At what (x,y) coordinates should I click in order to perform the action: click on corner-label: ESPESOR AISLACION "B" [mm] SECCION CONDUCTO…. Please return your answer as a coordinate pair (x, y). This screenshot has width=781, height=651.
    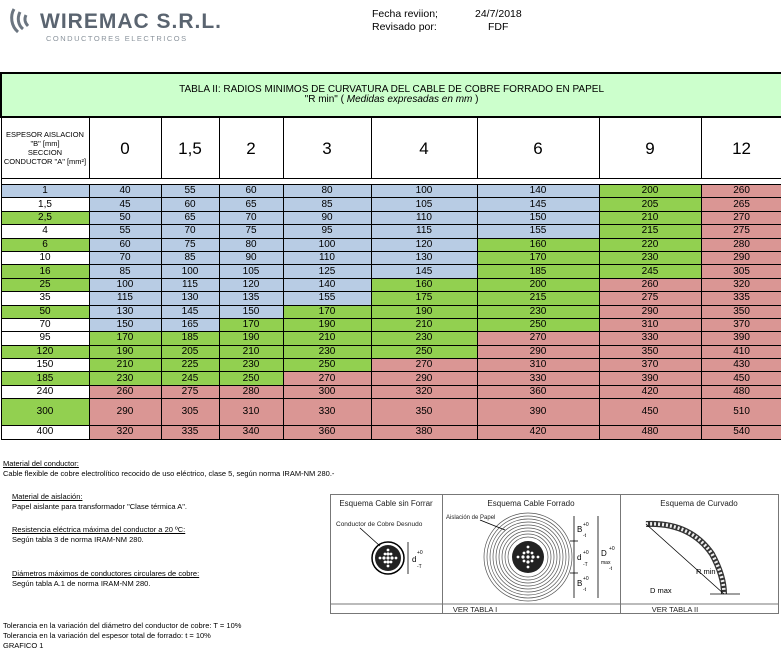
    Looking at the image, I should click on (45, 147).